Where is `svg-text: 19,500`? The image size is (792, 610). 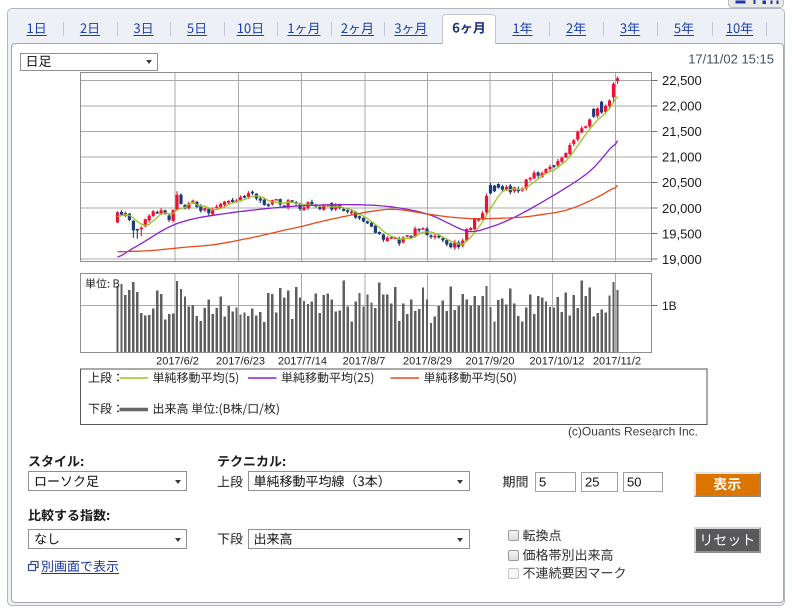 svg-text: 19,500 is located at coordinates (682, 233).